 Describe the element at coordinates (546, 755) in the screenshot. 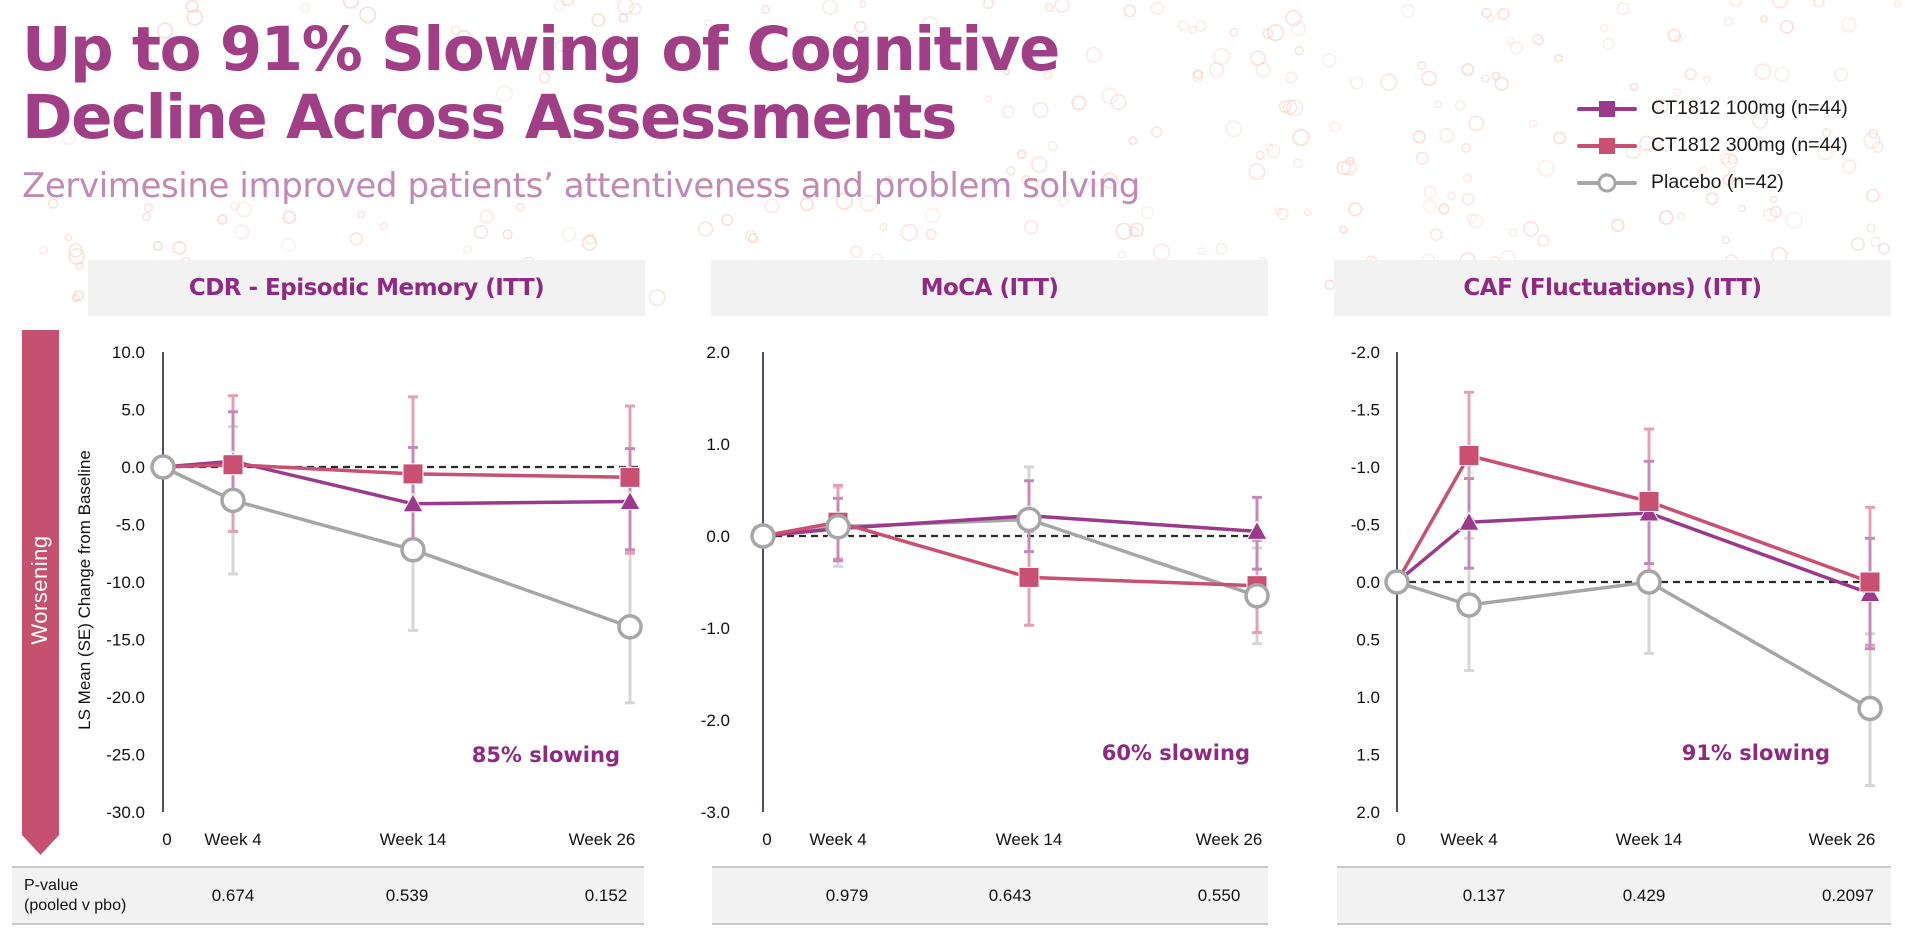

I see `slowing-annotation: 85% slowing` at that location.